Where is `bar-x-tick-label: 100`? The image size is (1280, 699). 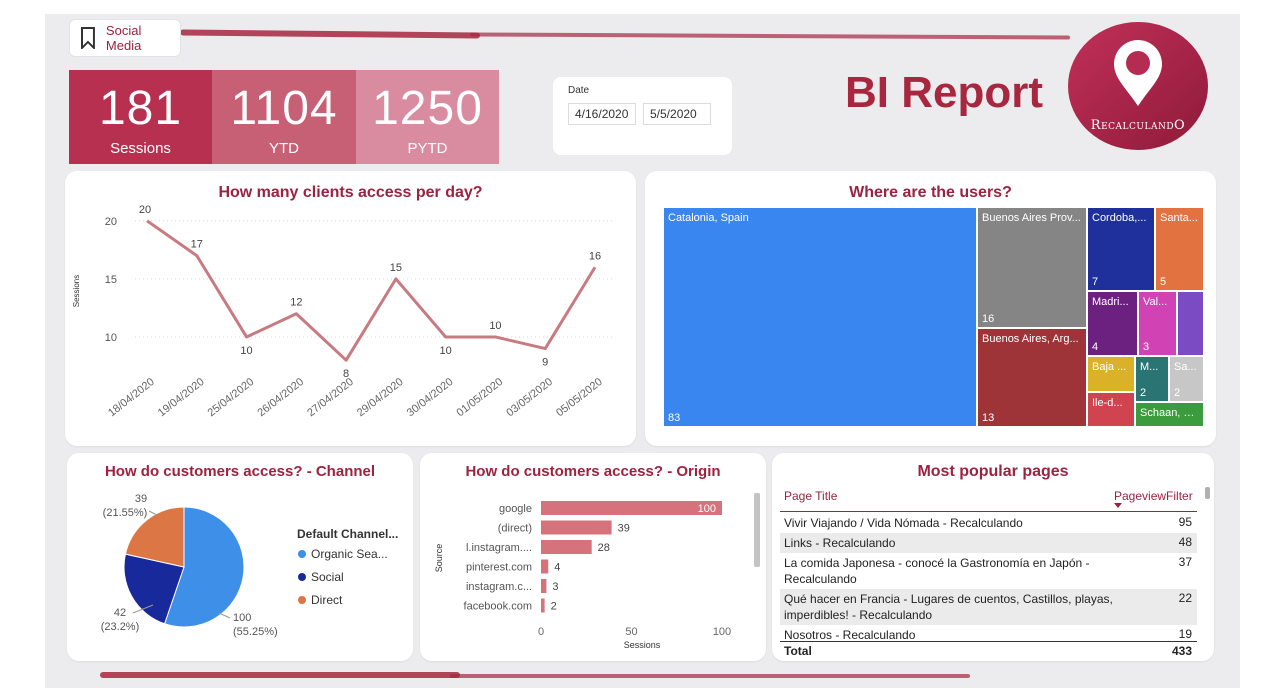
bar-x-tick-label: 100 is located at coordinates (722, 632).